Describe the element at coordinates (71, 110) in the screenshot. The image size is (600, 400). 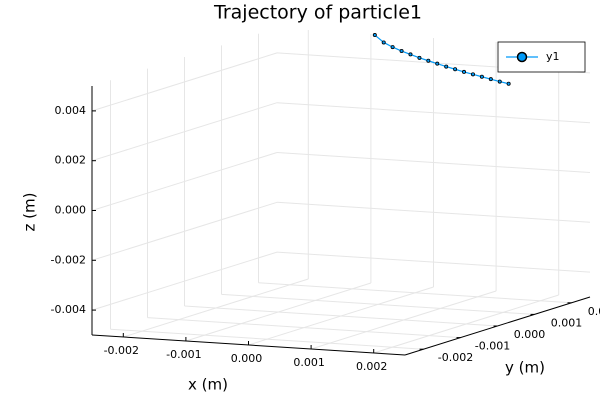
I see `z-tick-label: 0.004` at that location.